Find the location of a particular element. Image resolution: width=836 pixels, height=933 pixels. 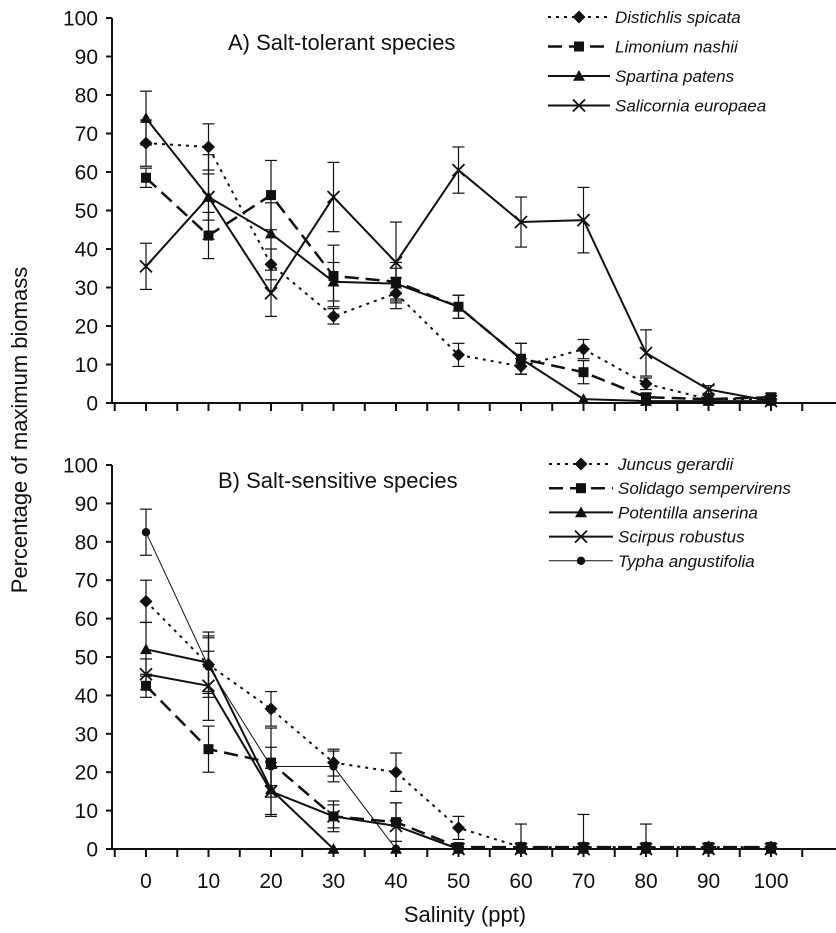

legend-entry: Spartina patens is located at coordinates (641, 76).